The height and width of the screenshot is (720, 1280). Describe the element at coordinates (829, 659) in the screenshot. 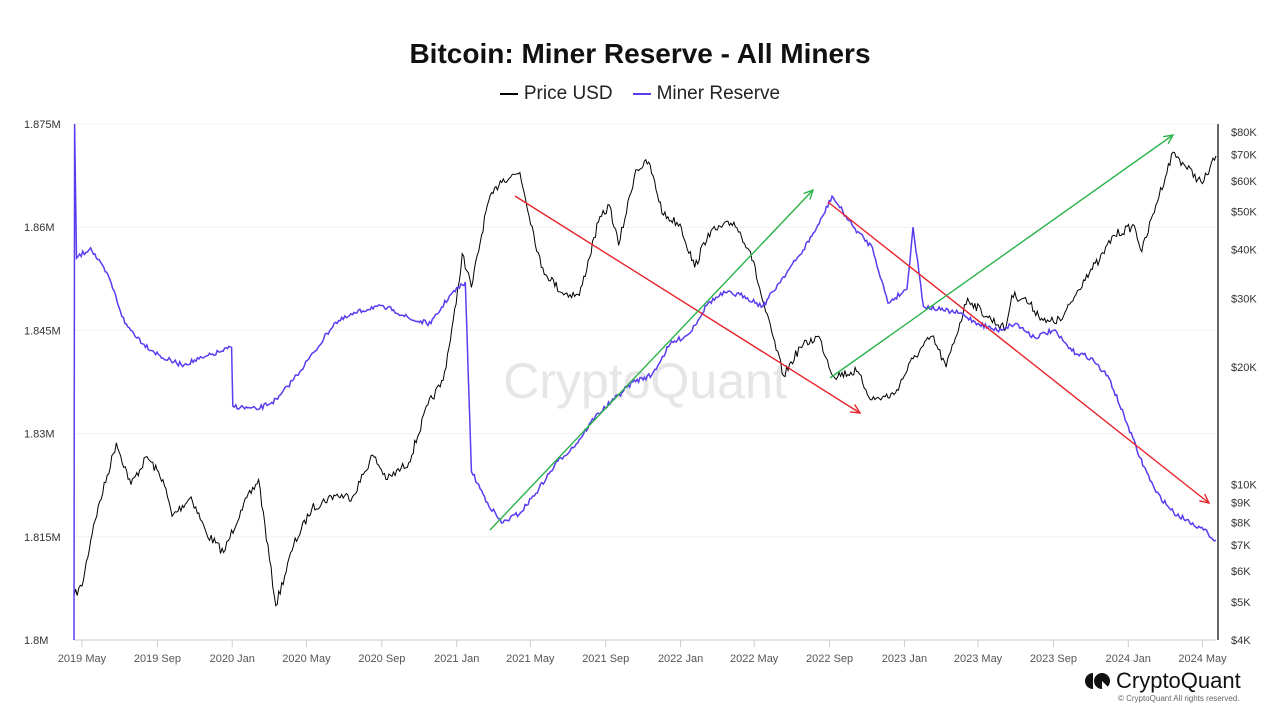

I see `x-tick-label: 2022 Sep` at that location.